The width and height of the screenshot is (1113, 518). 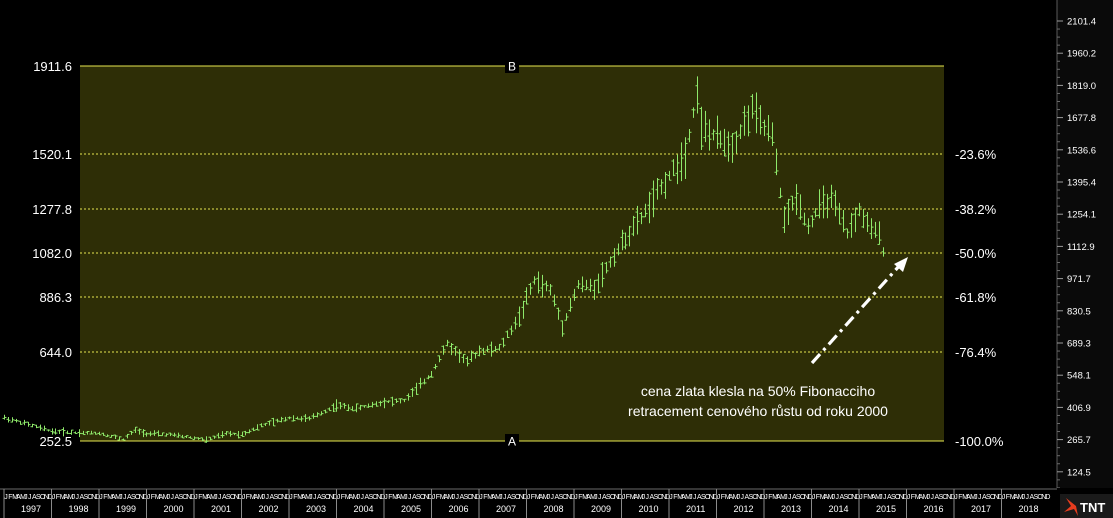 What do you see at coordinates (316, 509) in the screenshot?
I see `year-label: 2003` at bounding box center [316, 509].